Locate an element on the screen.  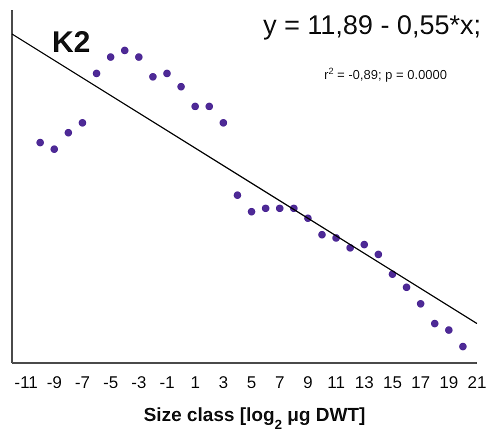
x-tick-label: 9 is located at coordinates (308, 382).